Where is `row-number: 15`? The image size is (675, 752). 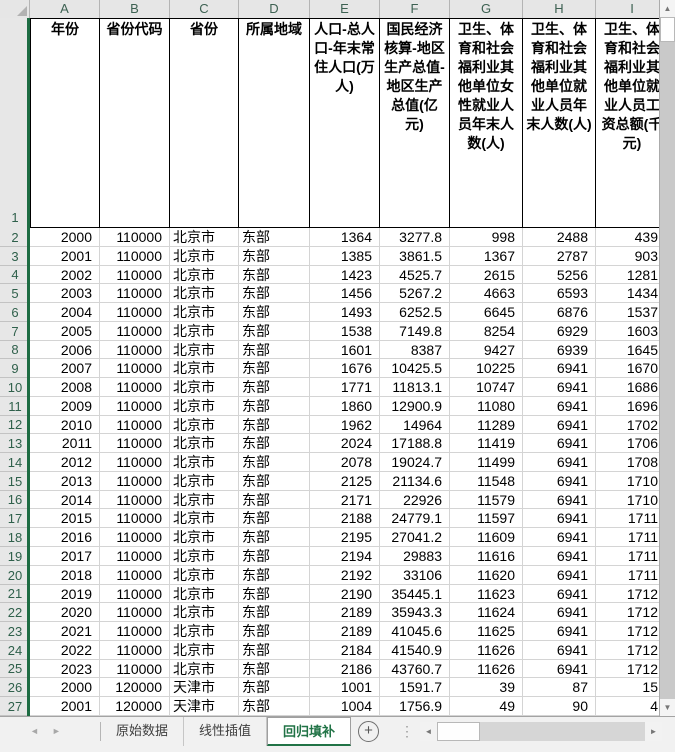
row-number: 15 is located at coordinates (15, 481).